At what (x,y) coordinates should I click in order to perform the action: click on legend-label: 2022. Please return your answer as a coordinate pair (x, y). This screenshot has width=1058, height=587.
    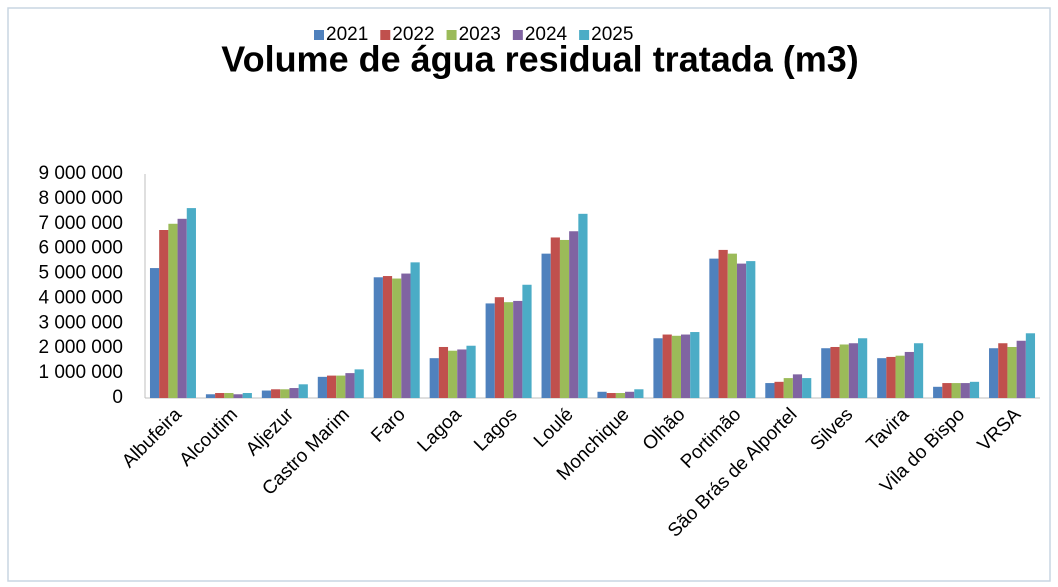
    Looking at the image, I should click on (413, 34).